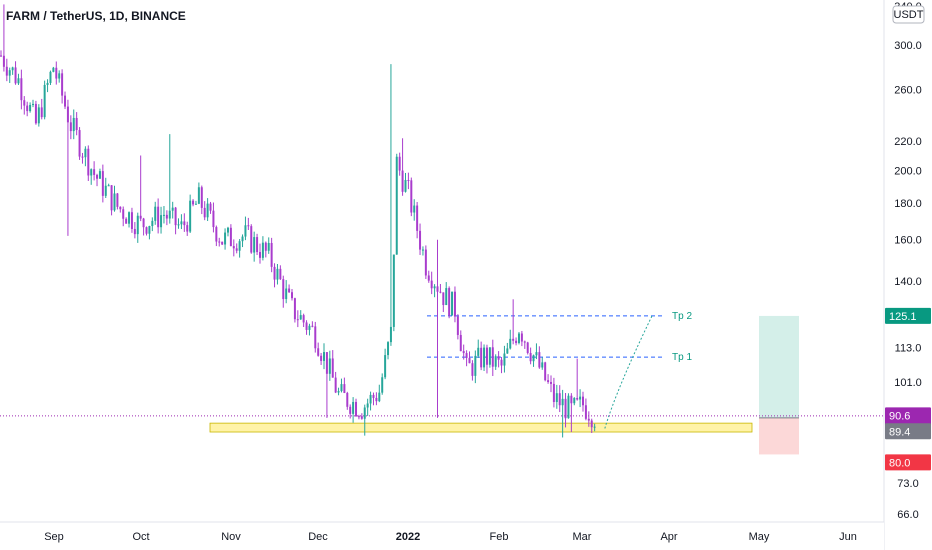  I want to click on currency-button, so click(908, 14).